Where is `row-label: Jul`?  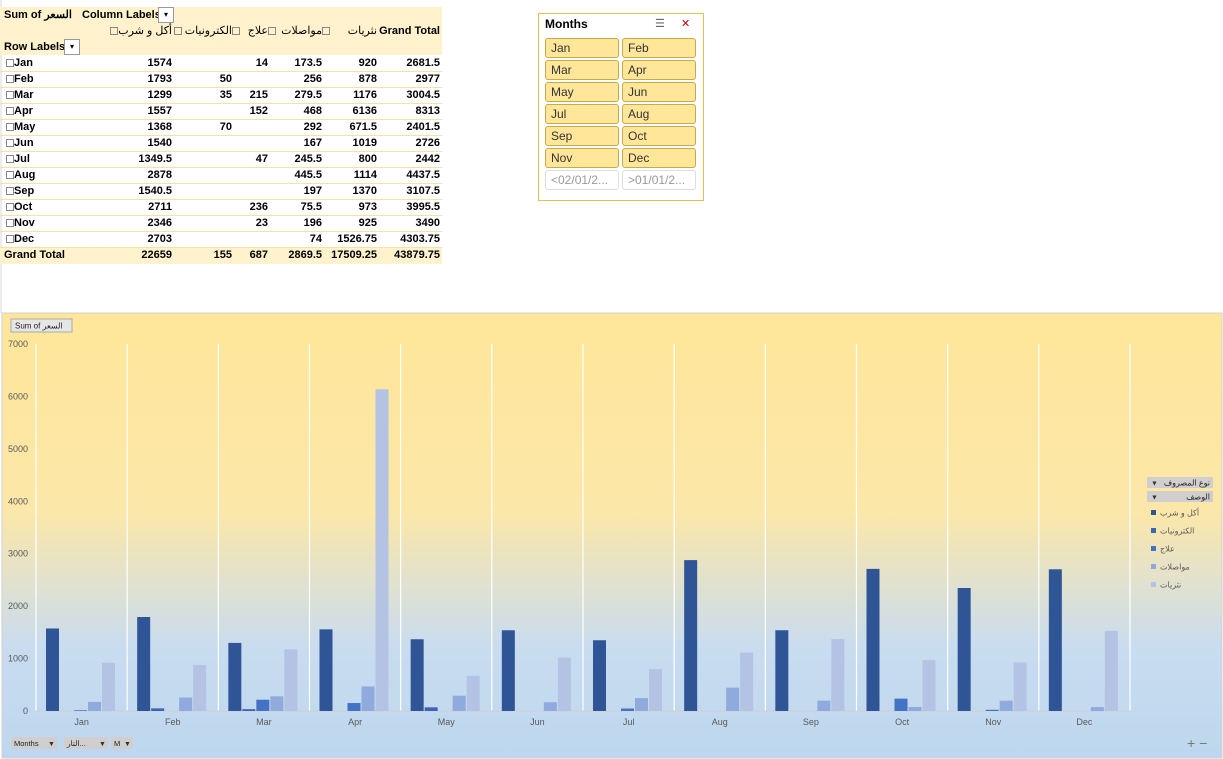 row-label: Jul is located at coordinates (22, 159).